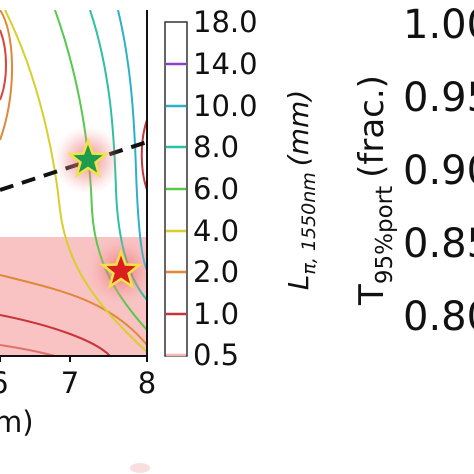 Image resolution: width=474 pixels, height=474 pixels. I want to click on colorbar-label-main: L, so click(298, 283).